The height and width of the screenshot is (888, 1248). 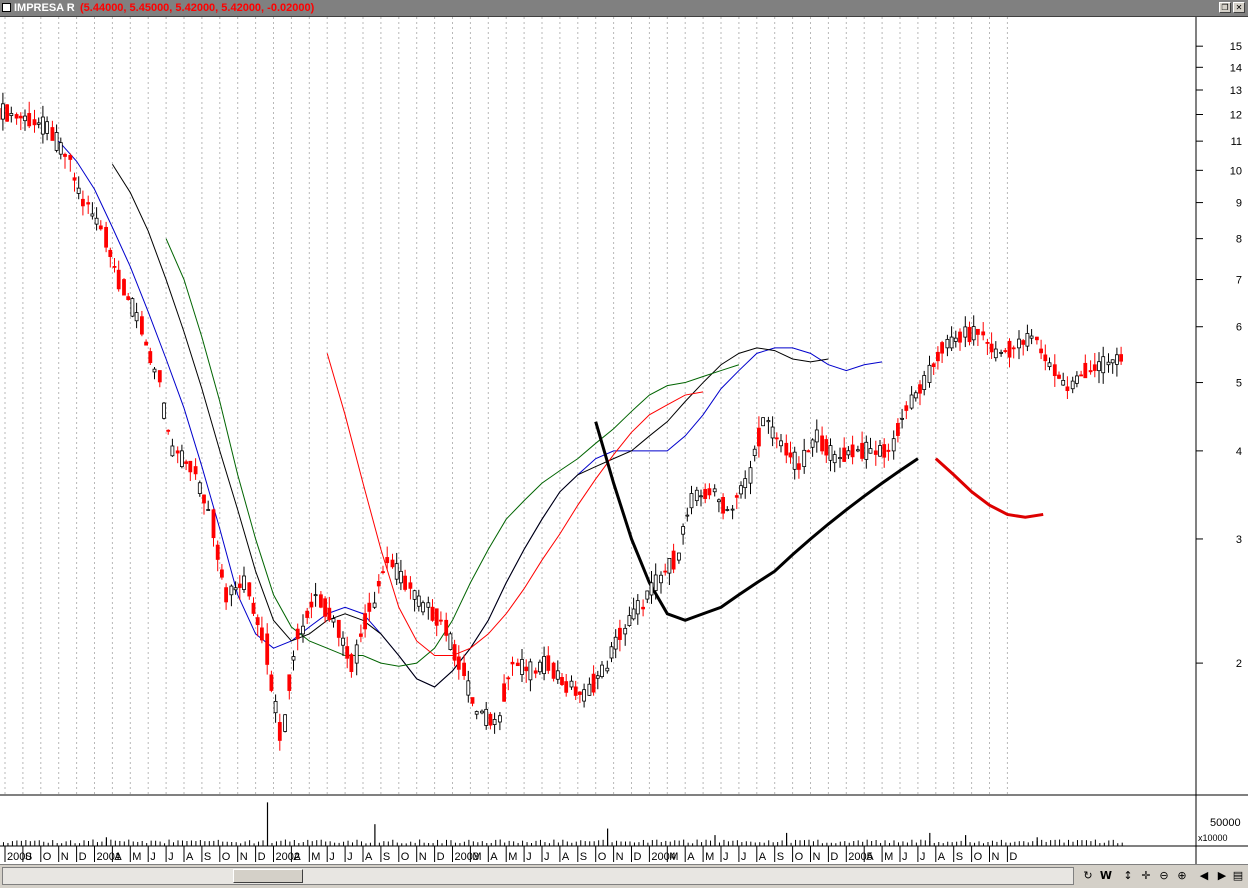 What do you see at coordinates (1088, 875) in the screenshot?
I see `refresh-icon: ↻` at bounding box center [1088, 875].